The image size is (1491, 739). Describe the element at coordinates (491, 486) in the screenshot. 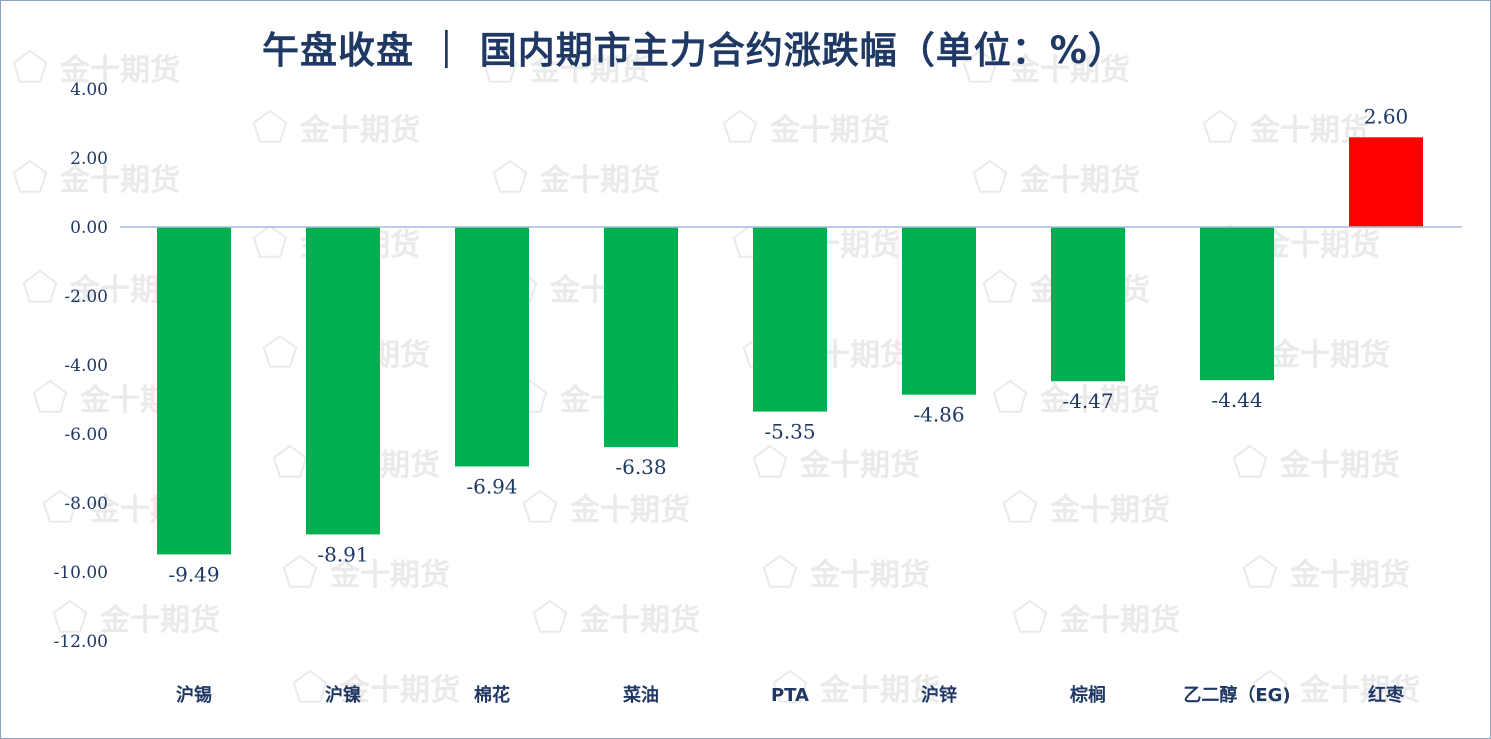

I see `data-label: -6.94` at that location.